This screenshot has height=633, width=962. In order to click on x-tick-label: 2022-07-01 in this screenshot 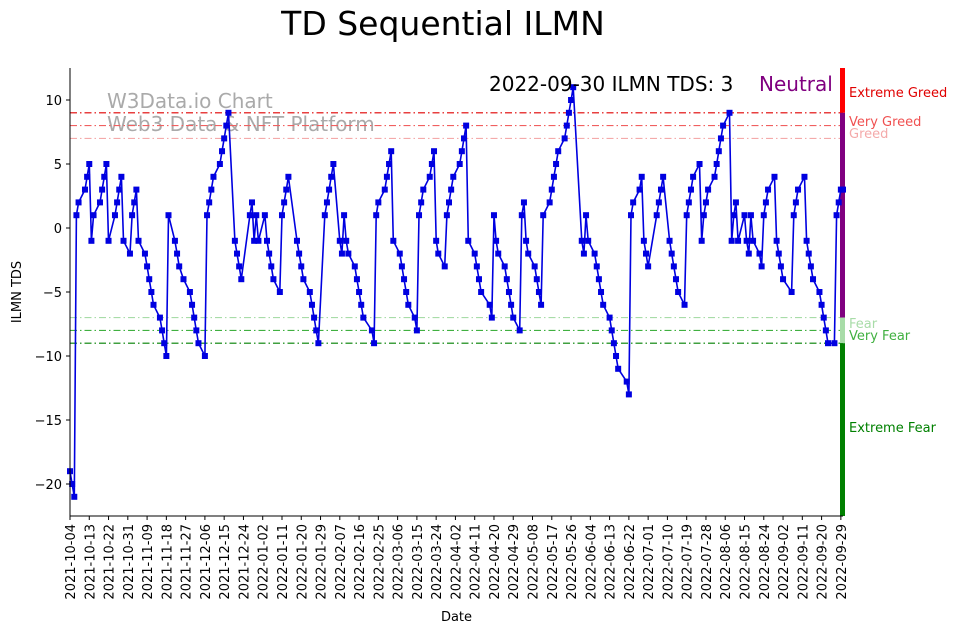, I will do `click(649, 562)`.